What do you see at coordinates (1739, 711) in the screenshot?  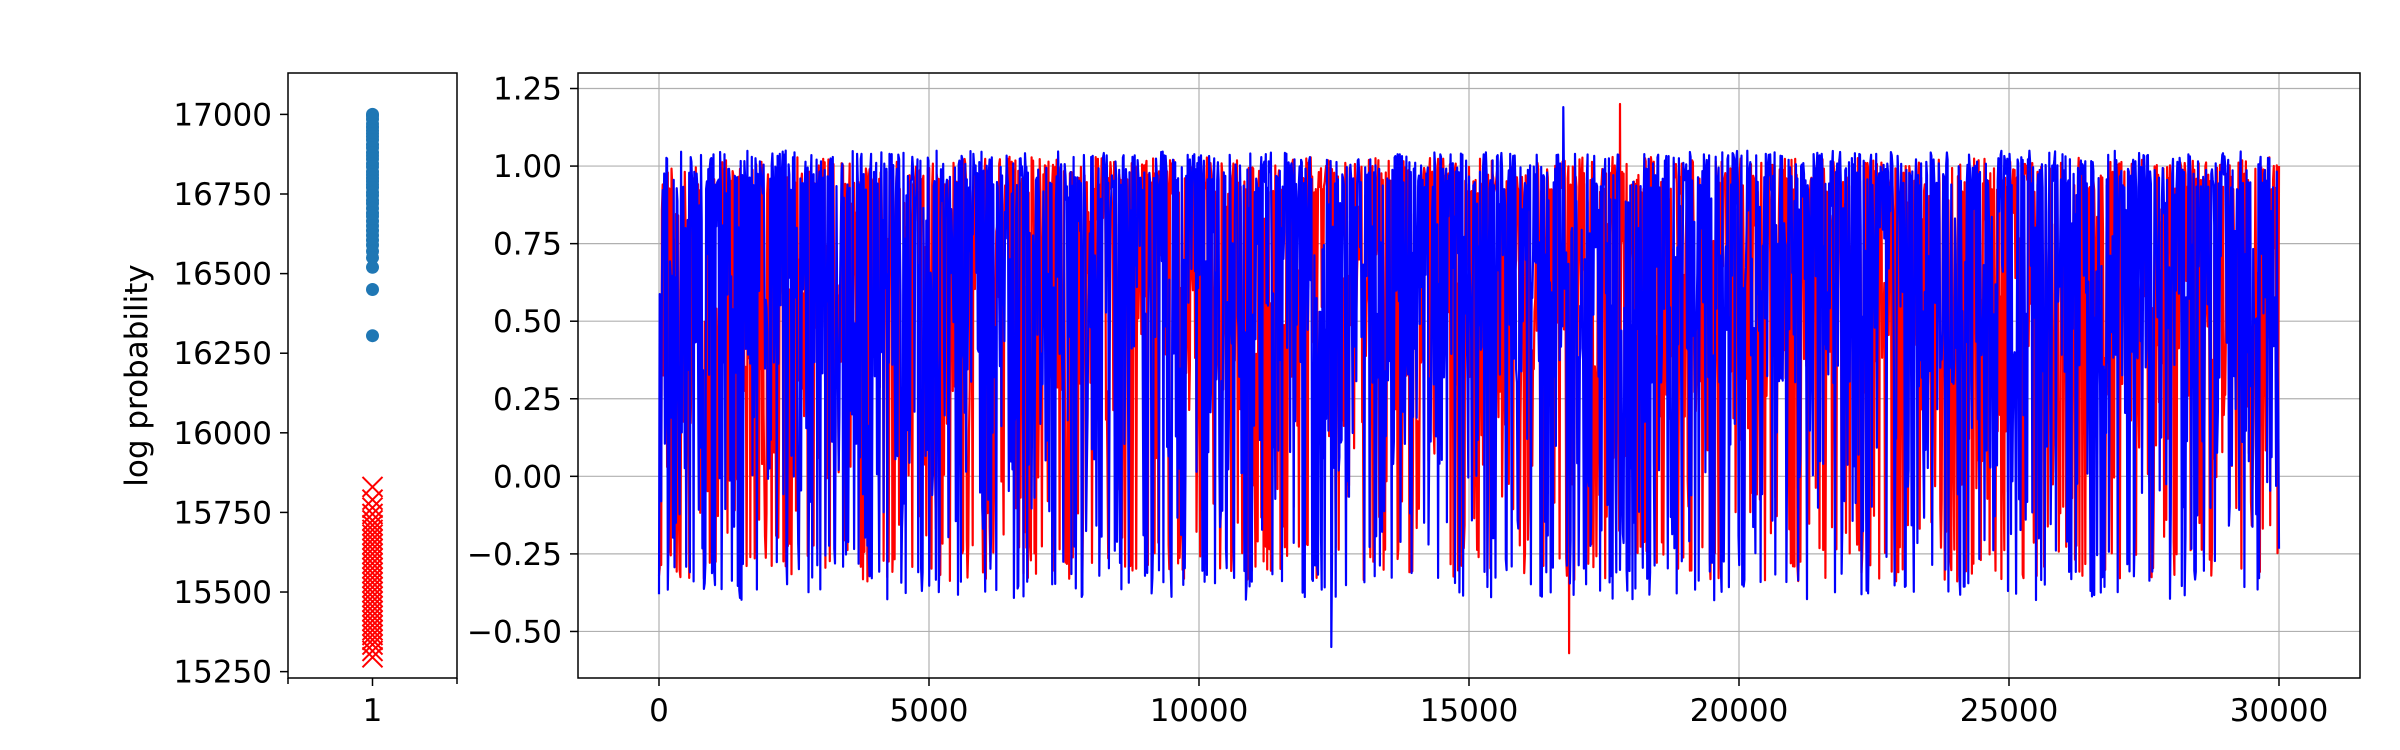 I see `right-x-tick-label: 20000` at bounding box center [1739, 711].